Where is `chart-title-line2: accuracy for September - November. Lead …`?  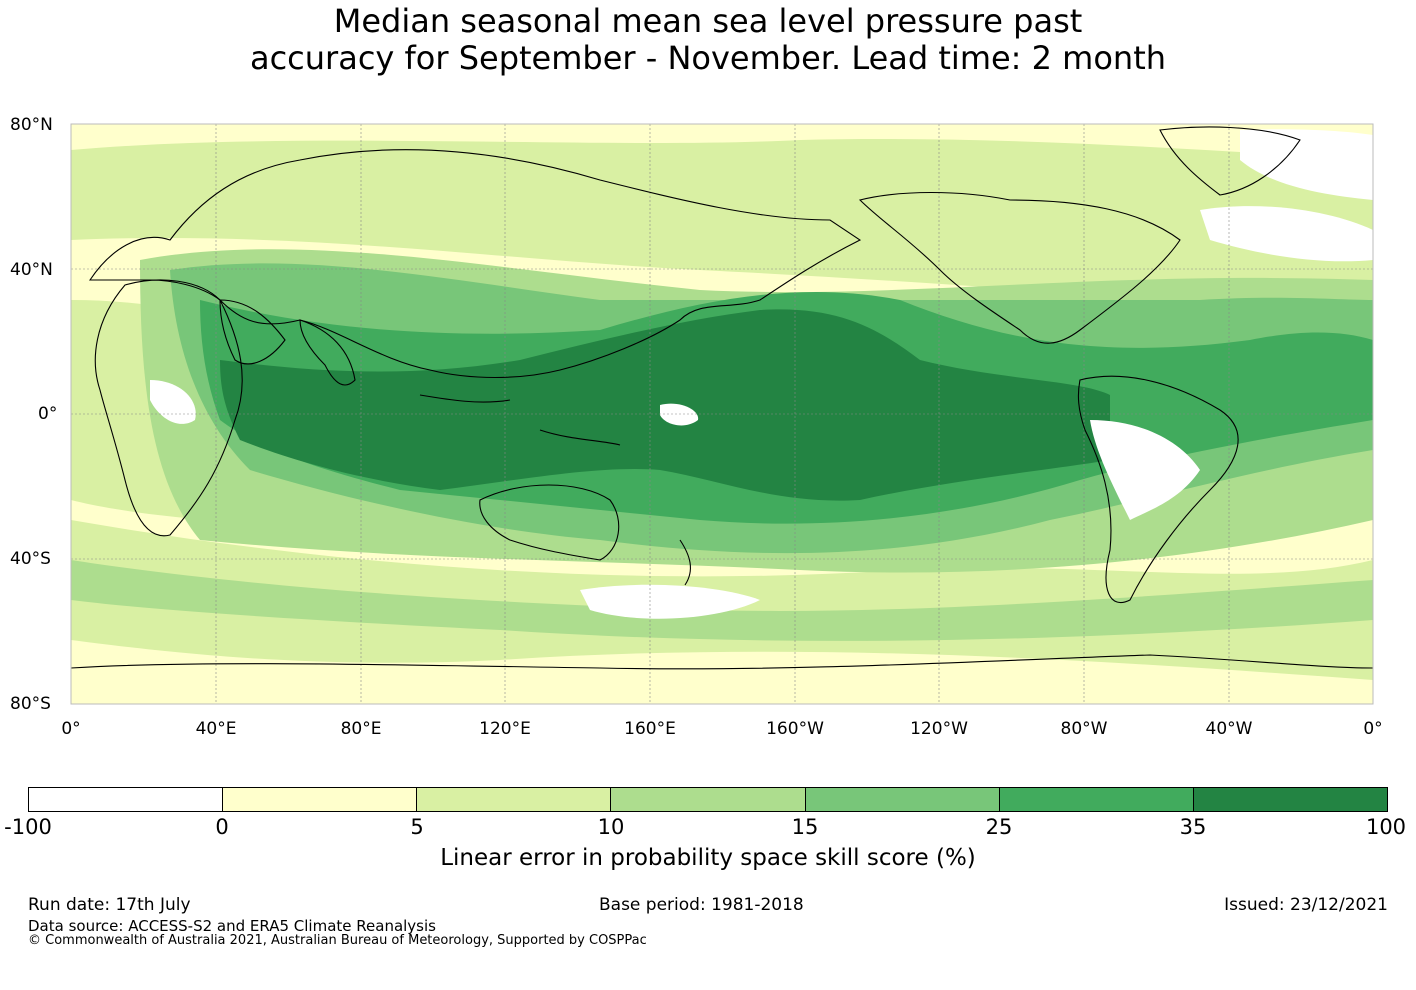
chart-title-line2: accuracy for September - November. Lead … is located at coordinates (708, 58).